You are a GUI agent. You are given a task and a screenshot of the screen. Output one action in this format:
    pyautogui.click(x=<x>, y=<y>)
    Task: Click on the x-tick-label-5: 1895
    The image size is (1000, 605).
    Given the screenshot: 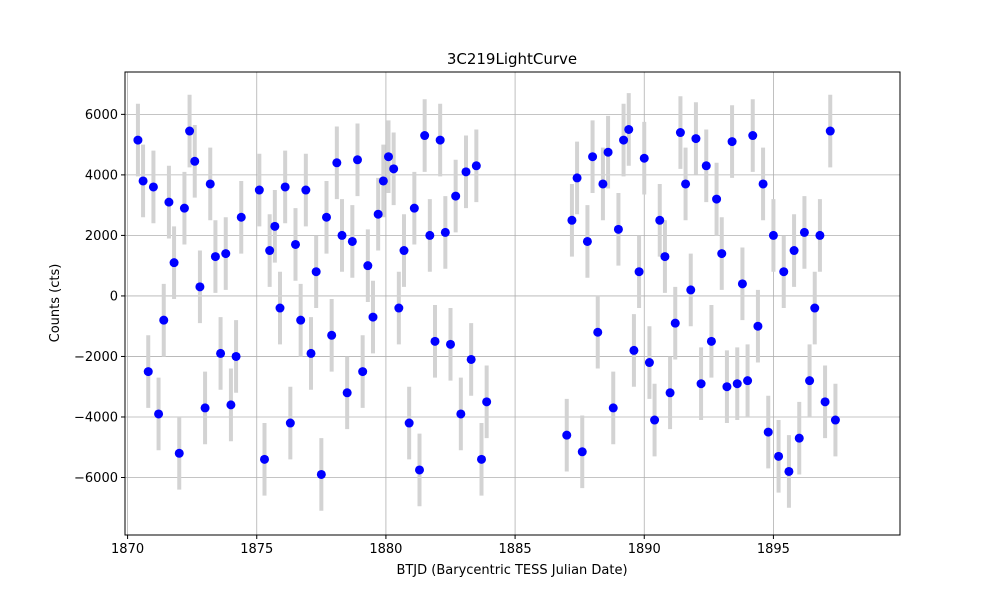 What is the action you would take?
    pyautogui.click(x=773, y=549)
    